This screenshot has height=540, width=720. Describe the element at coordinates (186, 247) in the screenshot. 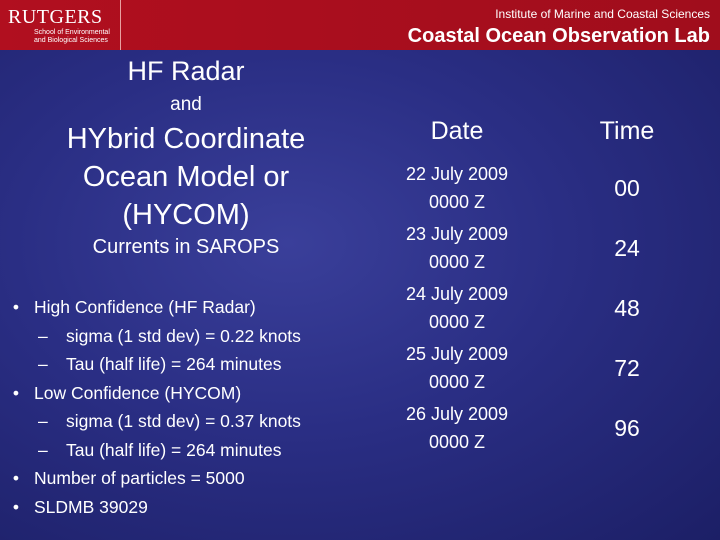

I see `title-currents: Currents in SAROPS` at that location.